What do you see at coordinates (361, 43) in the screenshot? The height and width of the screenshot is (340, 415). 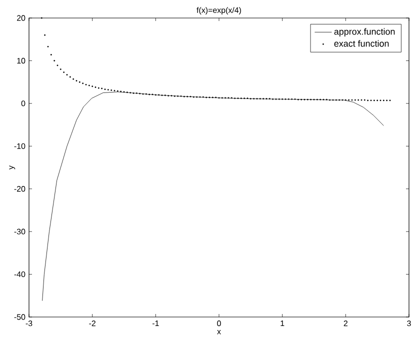 I see `legend-label: exact function` at bounding box center [361, 43].